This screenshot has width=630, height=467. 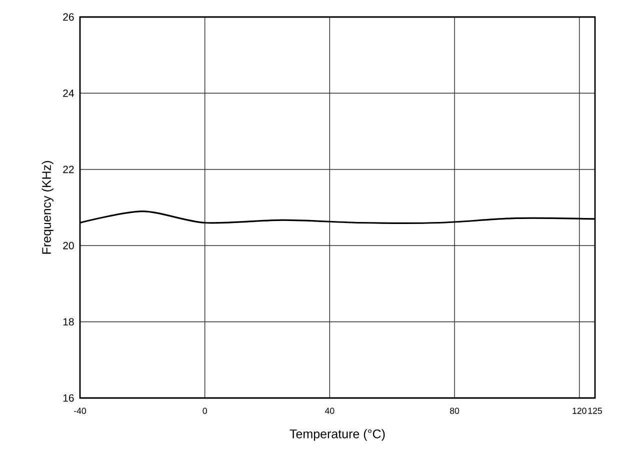 I want to click on y-axis-title: Frequency (KHz), so click(x=48, y=207).